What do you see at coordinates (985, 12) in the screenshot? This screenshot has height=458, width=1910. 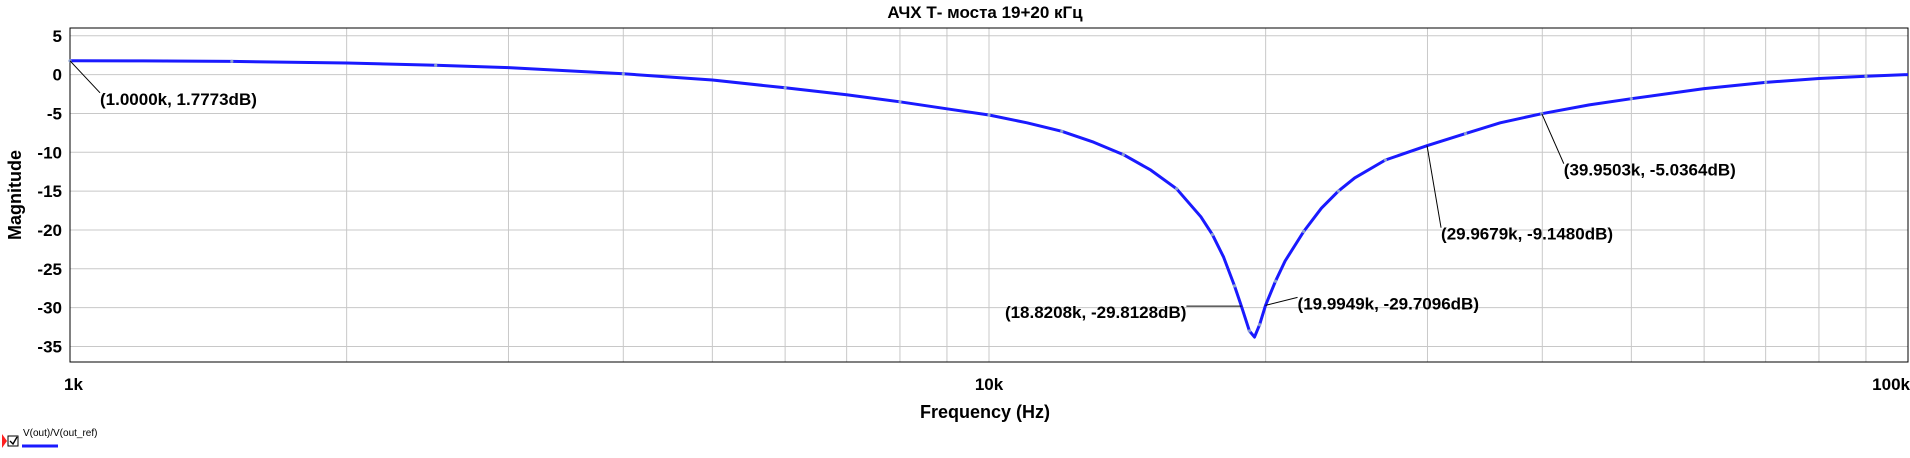 I see `chart-title: АЧХ Т- моста 19+20 кГц` at bounding box center [985, 12].